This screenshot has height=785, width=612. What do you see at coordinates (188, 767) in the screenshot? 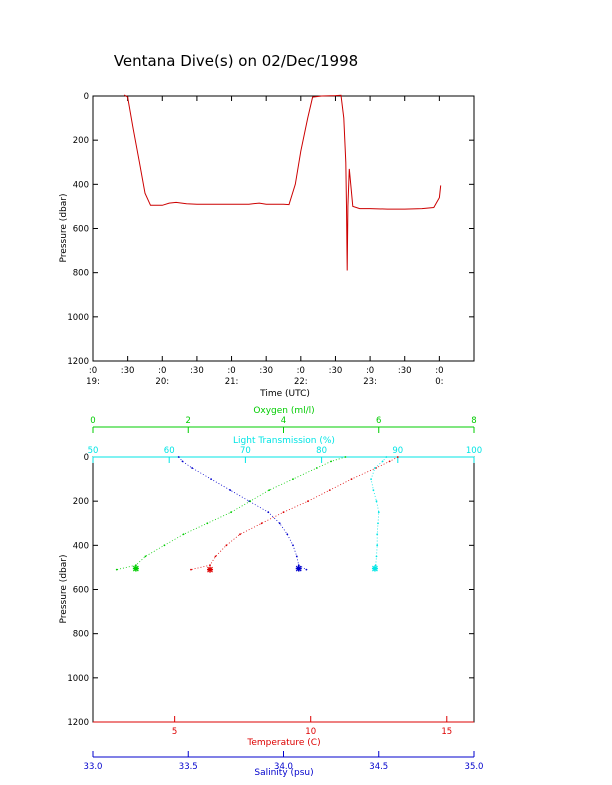
I see `salinity-tick-label: 33.5` at bounding box center [188, 767].